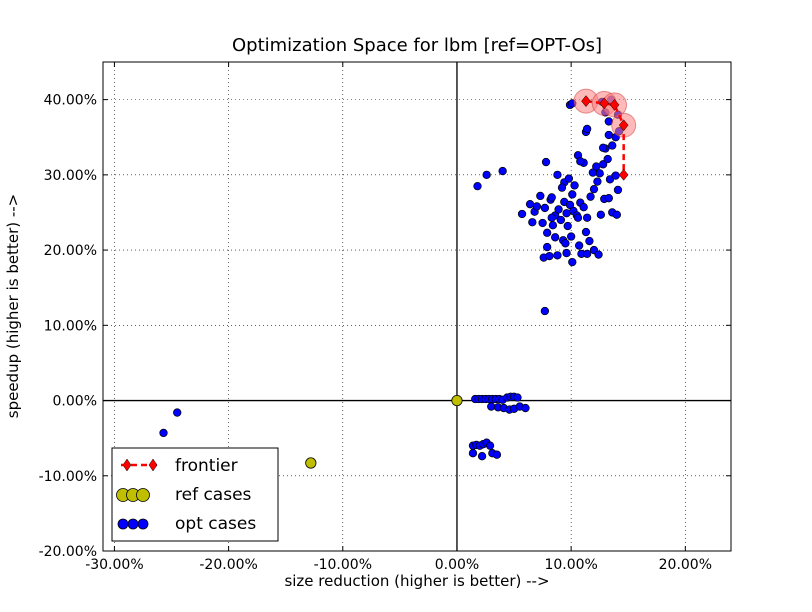  What do you see at coordinates (206, 466) in the screenshot?
I see `legend-label-frontier: frontier` at bounding box center [206, 466].